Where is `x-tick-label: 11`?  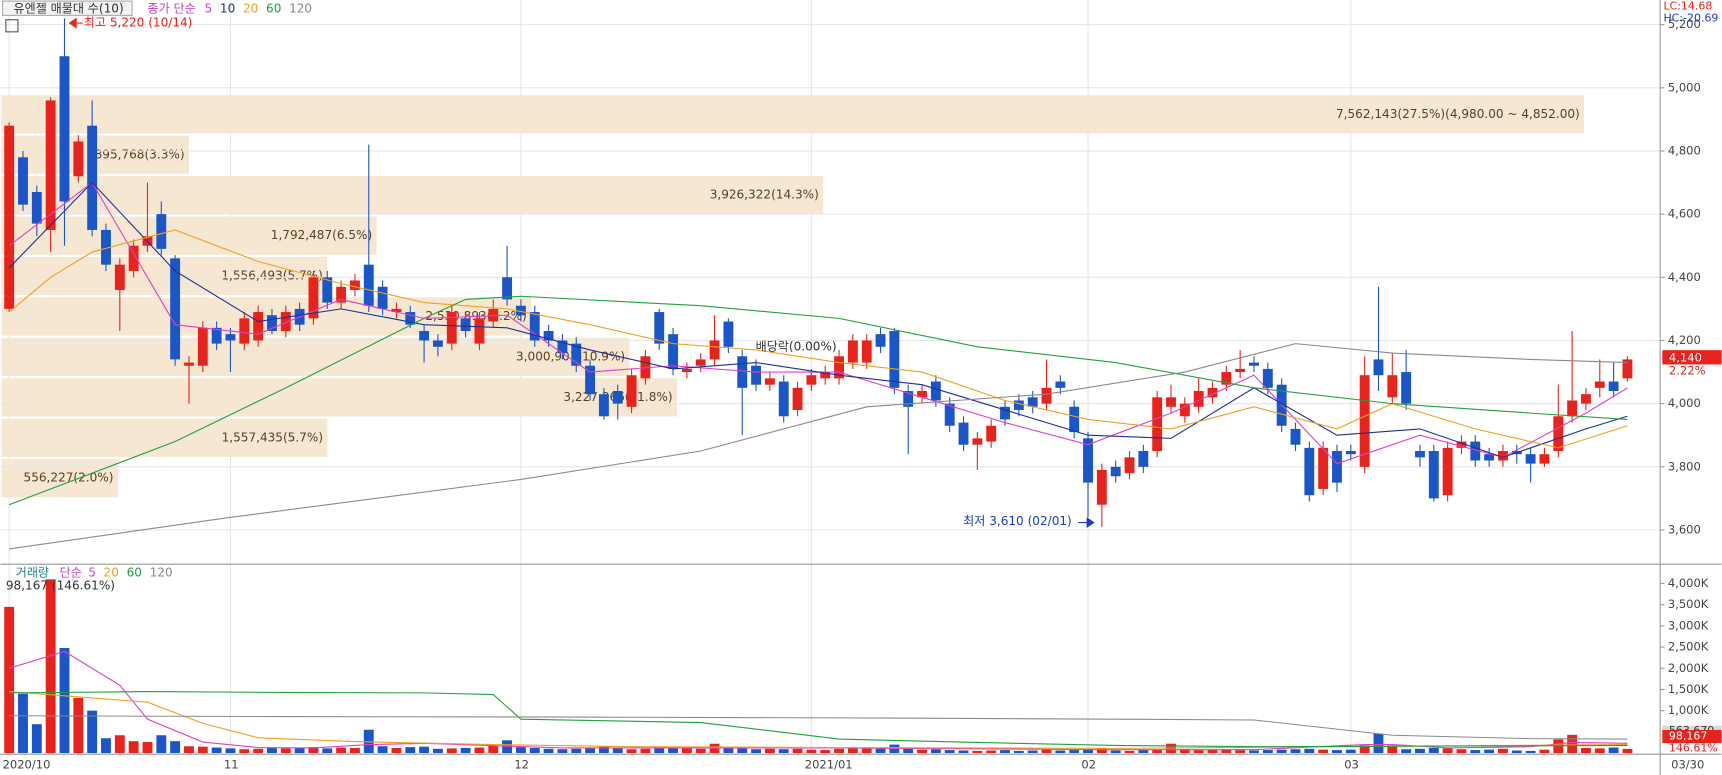
x-tick-label: 11 is located at coordinates (231, 765).